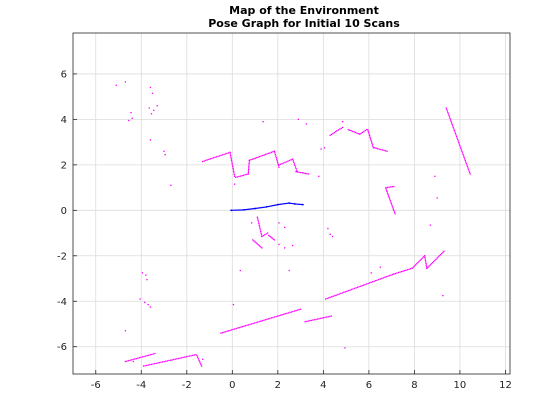 The width and height of the screenshot is (560, 420). I want to click on pose-trajectory, so click(267, 206).